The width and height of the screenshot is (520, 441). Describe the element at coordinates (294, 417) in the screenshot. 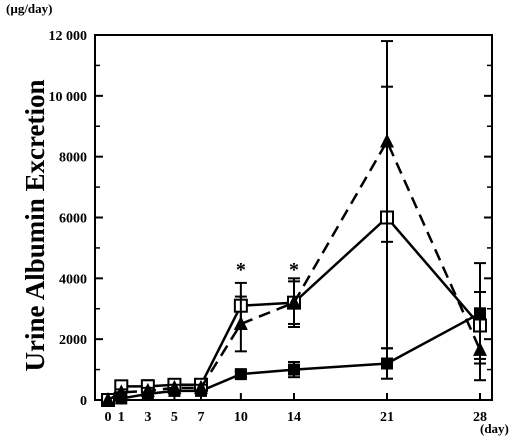

I see `x-tick-label: 14` at that location.